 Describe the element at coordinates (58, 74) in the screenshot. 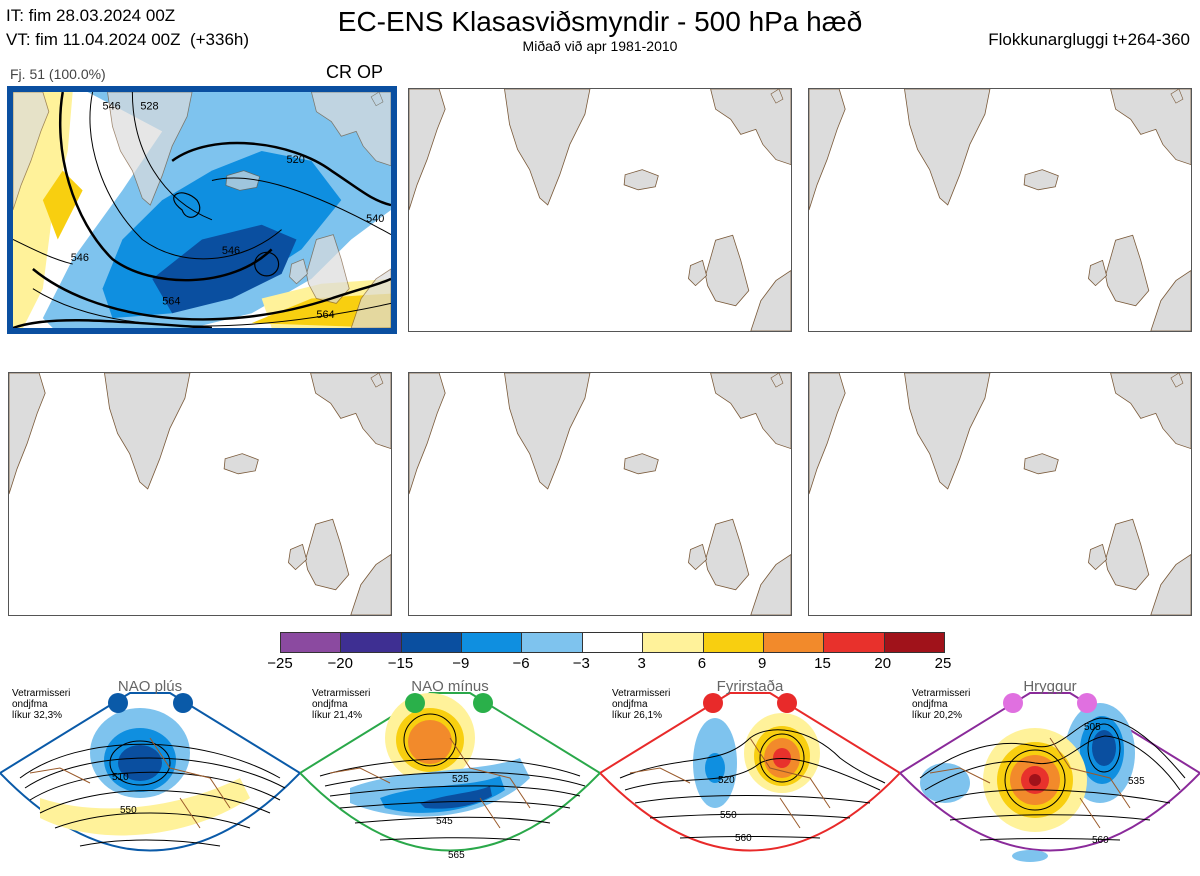

I see `cluster-member-label: Fj. 51 (100.0%)` at that location.